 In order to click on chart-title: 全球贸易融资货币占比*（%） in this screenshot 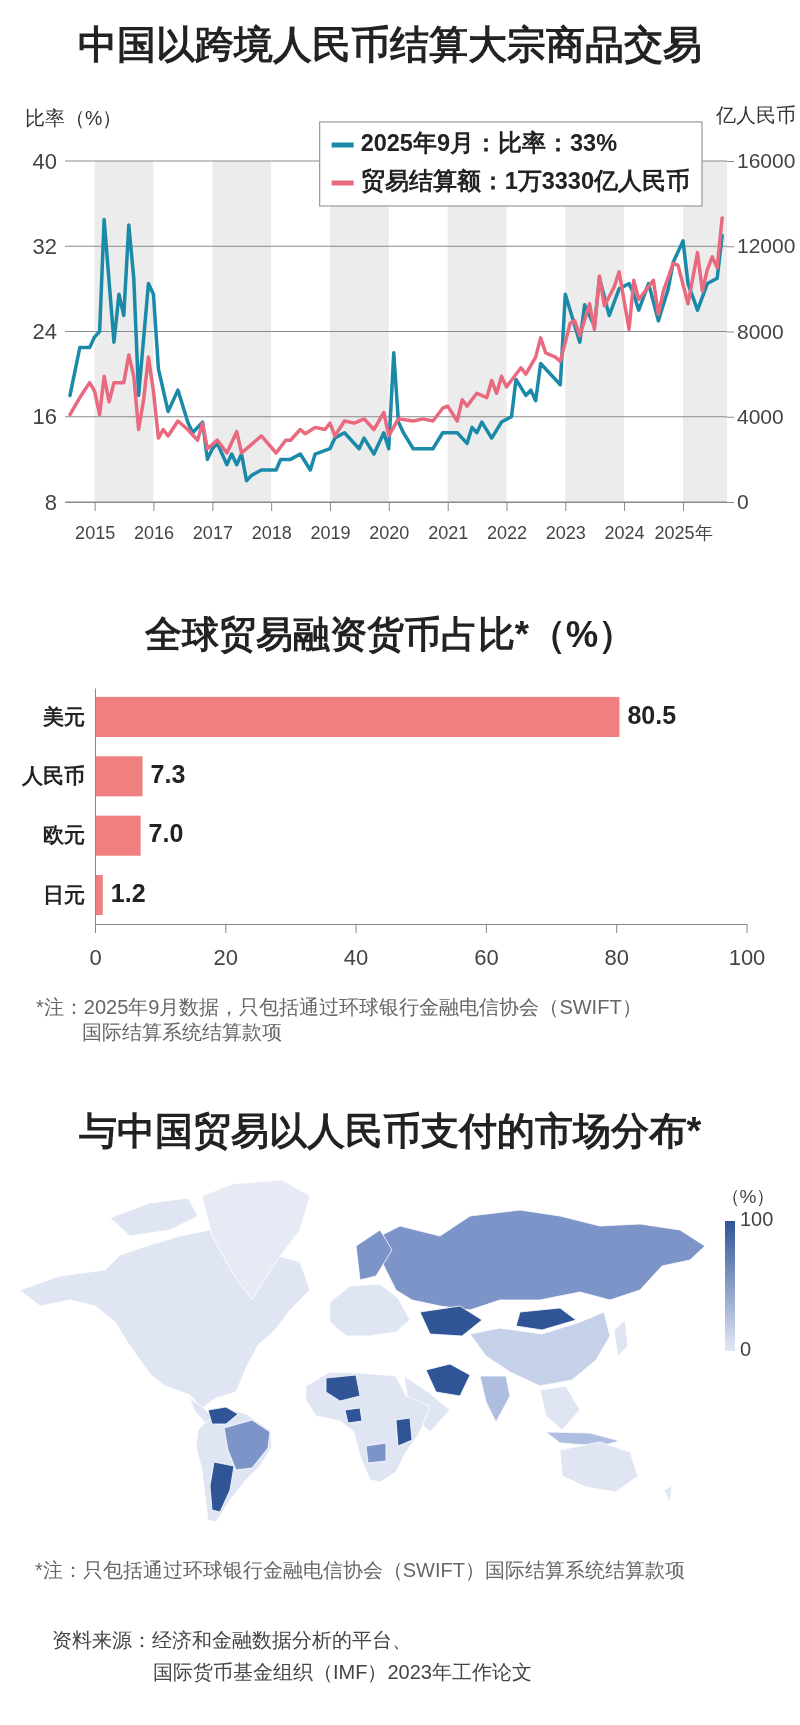, I will do `click(389, 634)`.